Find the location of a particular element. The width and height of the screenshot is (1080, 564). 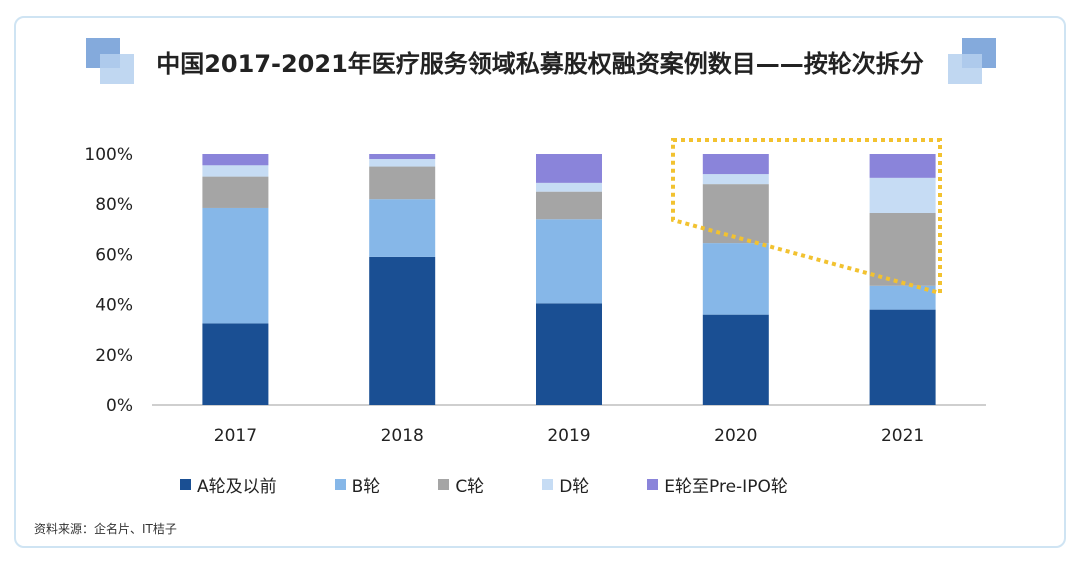

chart-legend: A轮及以前 B轮 C轮 D轮 E轮至Pre-IPO轮 is located at coordinates (513, 484).